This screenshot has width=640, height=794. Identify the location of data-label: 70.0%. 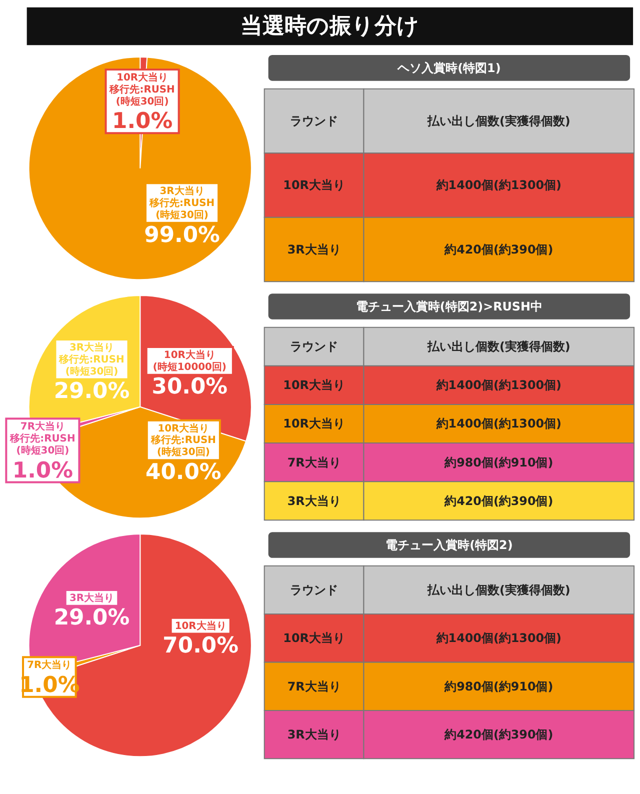
(200, 646).